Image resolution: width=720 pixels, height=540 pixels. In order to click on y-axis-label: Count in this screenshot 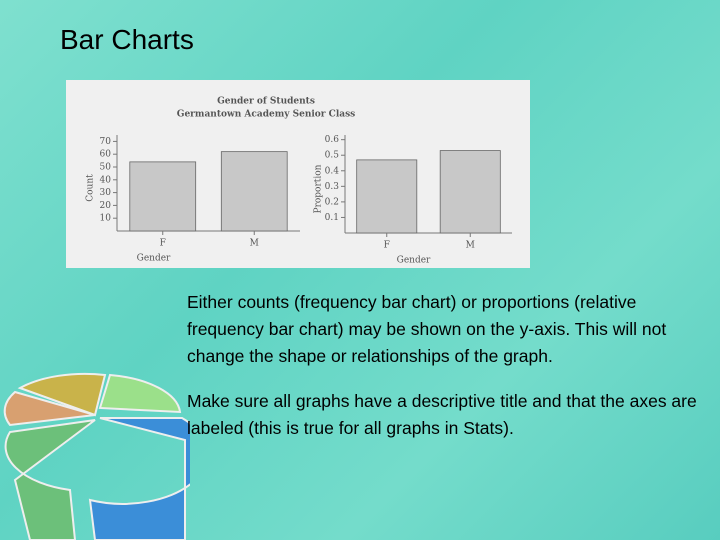, I will do `click(91, 188)`.